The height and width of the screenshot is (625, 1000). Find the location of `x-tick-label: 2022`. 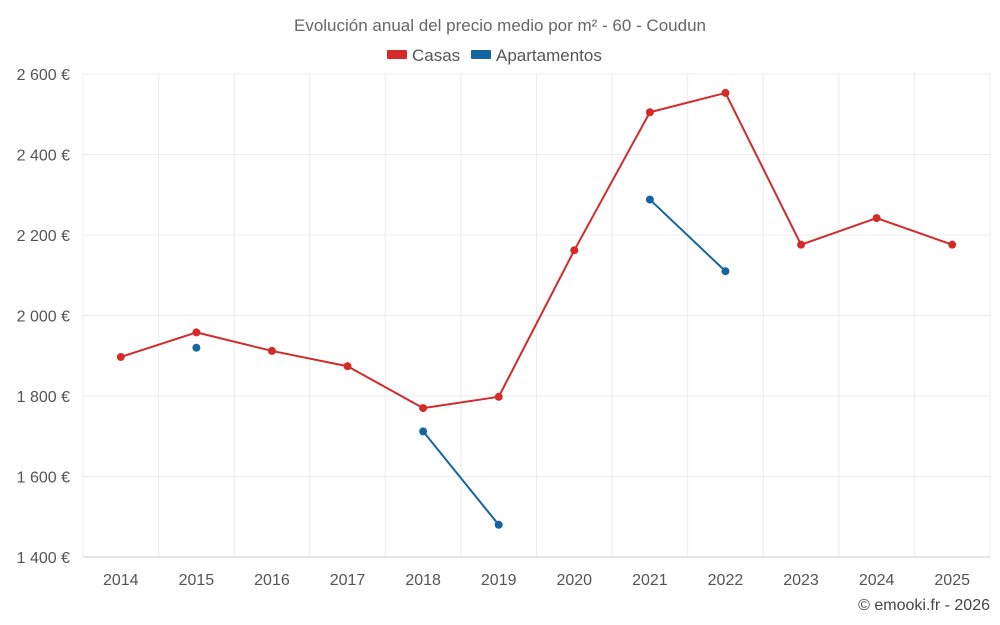

x-tick-label: 2022 is located at coordinates (726, 580).